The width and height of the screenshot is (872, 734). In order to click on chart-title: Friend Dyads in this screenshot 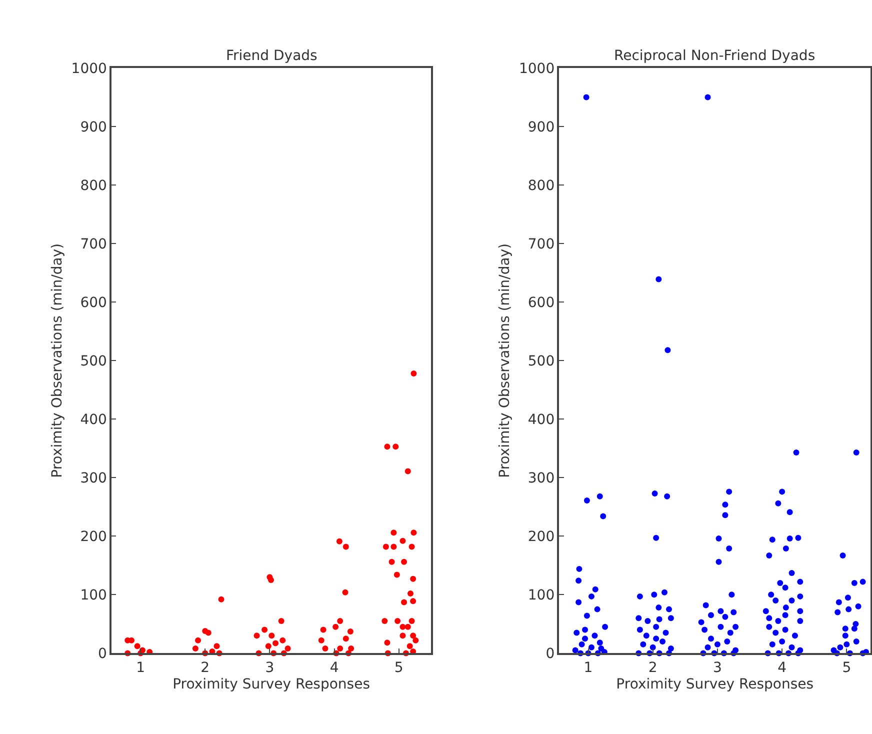, I will do `click(272, 56)`.